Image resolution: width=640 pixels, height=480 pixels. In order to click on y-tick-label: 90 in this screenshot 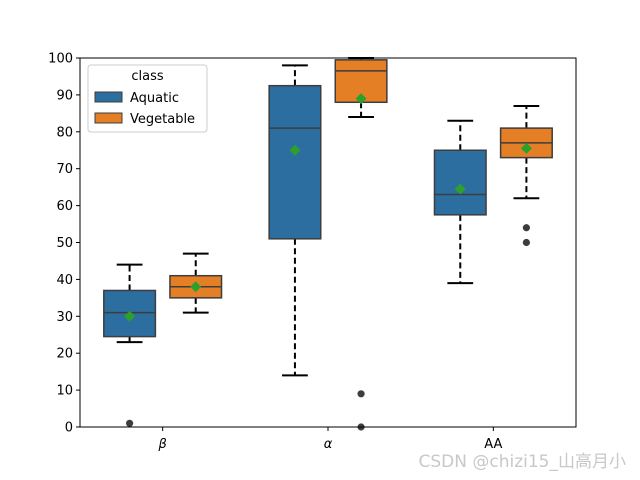, I will do `click(64, 95)`.